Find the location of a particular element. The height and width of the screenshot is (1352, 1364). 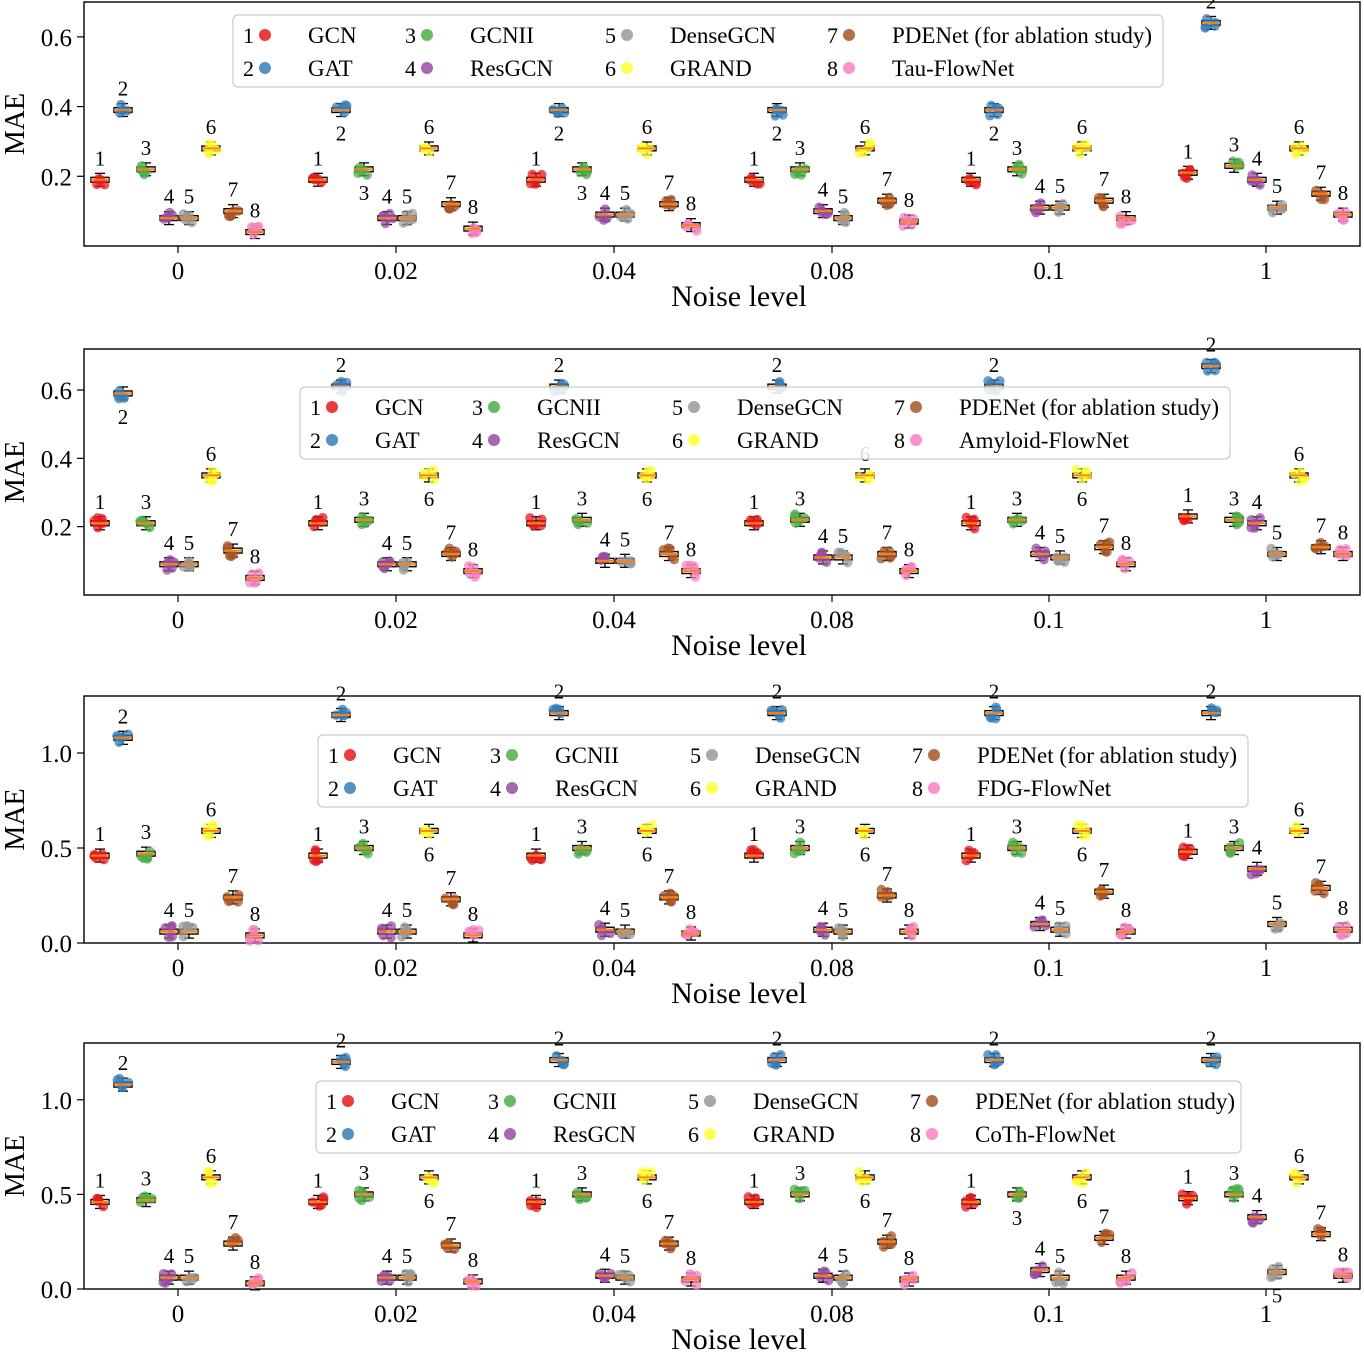

box-DenseGCN-0.1: 5 is located at coordinates (1060, 195).